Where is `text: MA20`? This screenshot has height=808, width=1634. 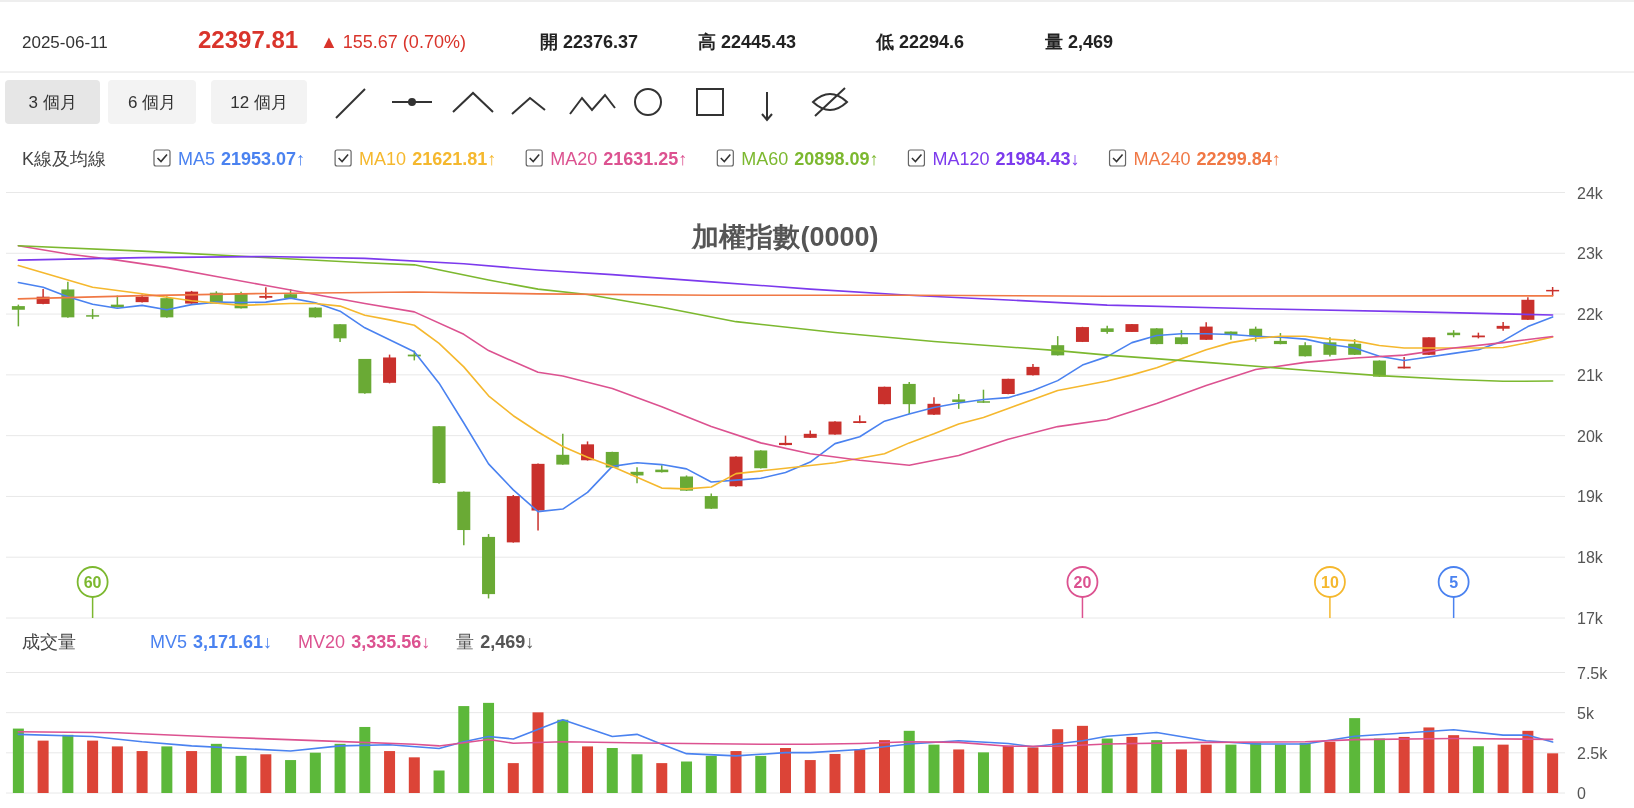 text: MA20 is located at coordinates (574, 159).